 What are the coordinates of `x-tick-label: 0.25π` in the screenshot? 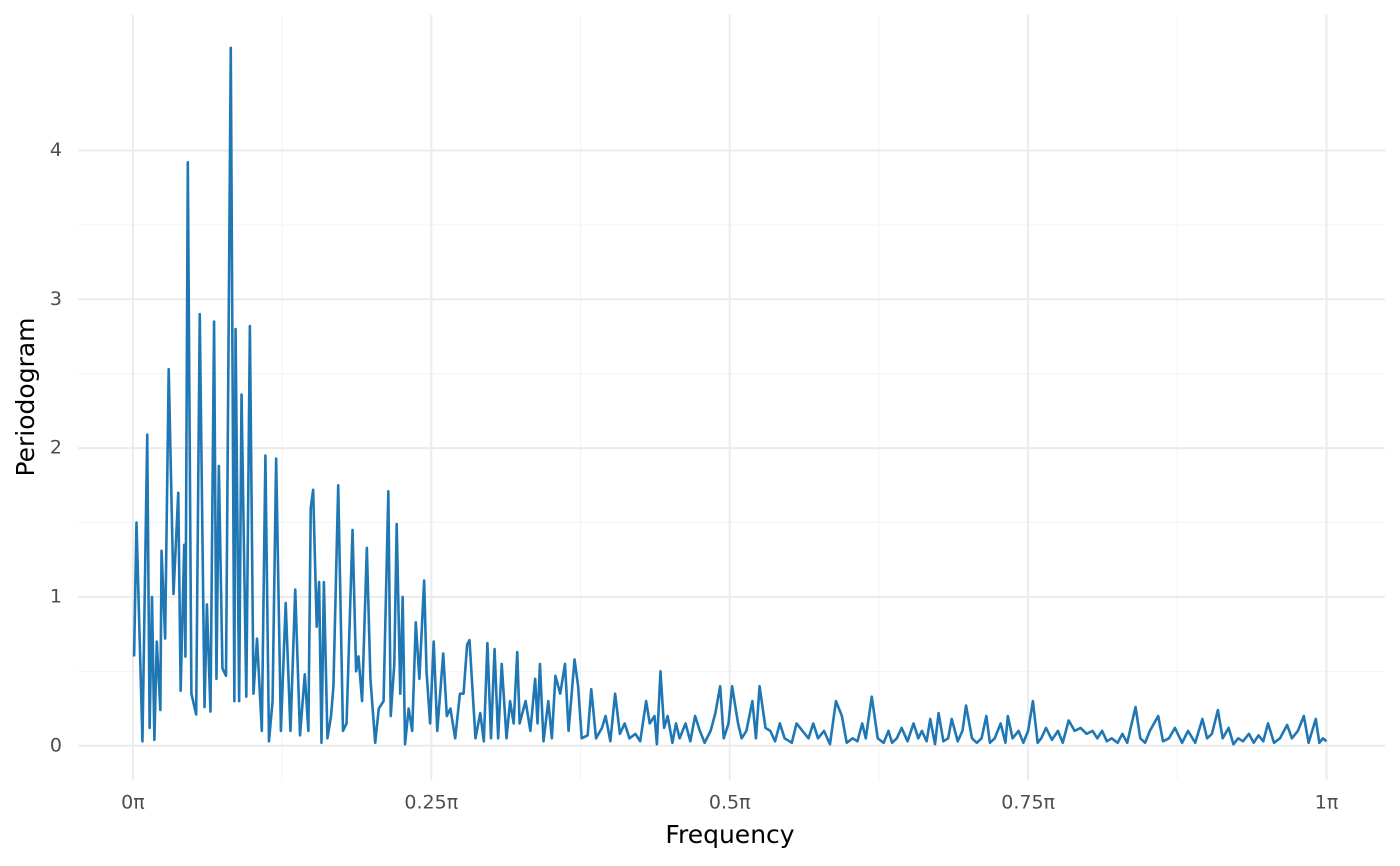 It's located at (431, 803).